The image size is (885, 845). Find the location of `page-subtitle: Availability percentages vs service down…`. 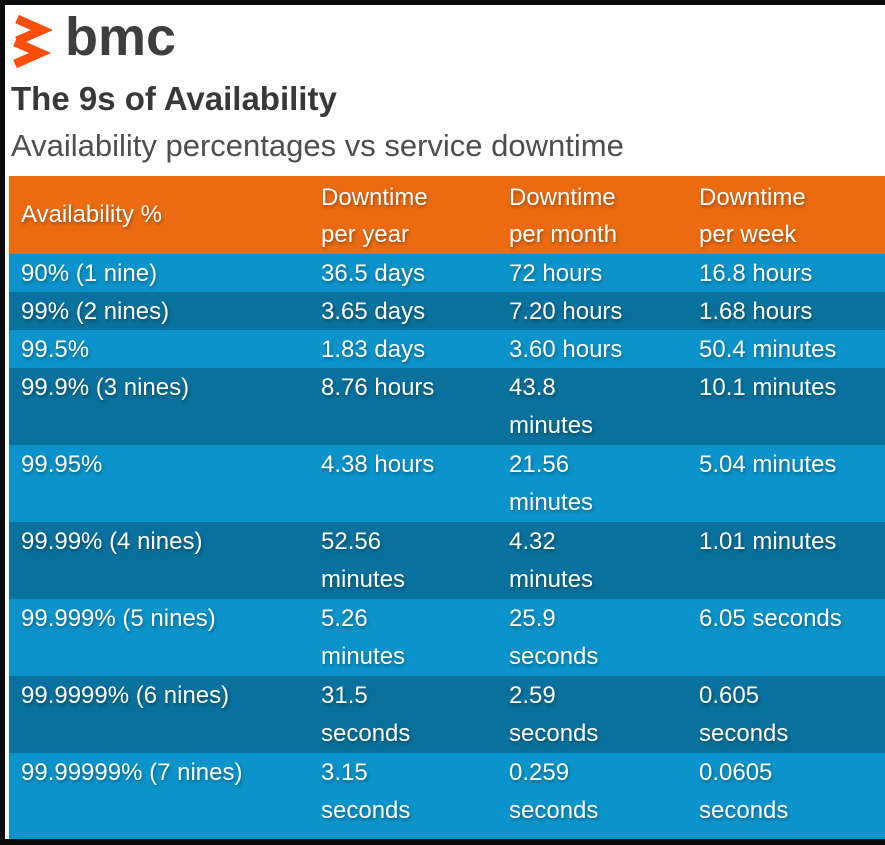

page-subtitle: Availability percentages vs service down… is located at coordinates (317, 145).